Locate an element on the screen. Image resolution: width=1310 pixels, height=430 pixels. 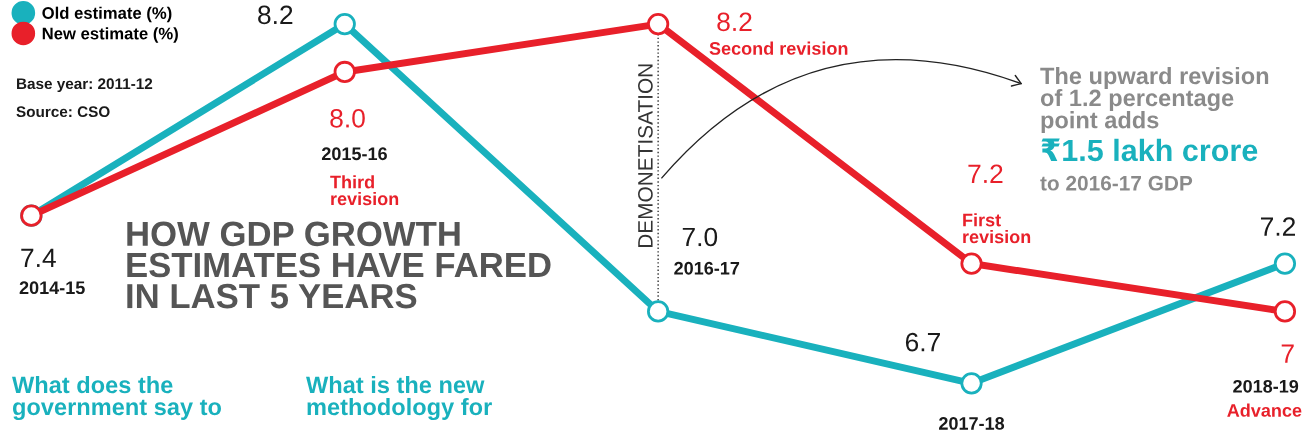
text: HOW GDP GROWTH ESTIMATES HAVE FARED IN LAST 5 YEARS is located at coordinates (339, 265).